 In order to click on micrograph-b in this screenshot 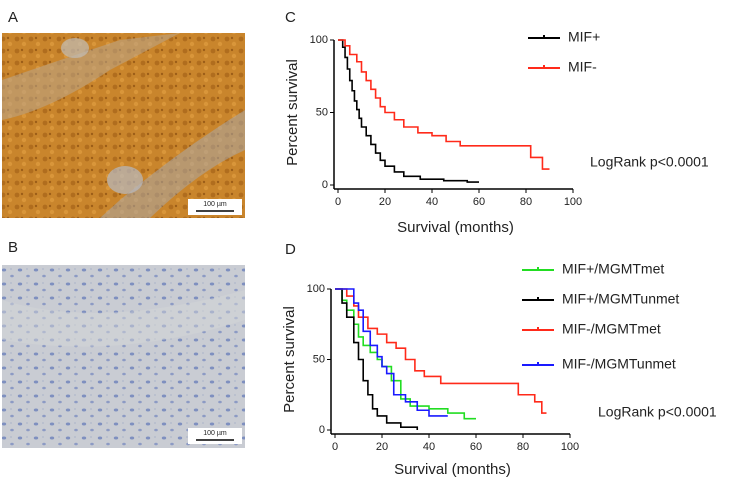, I will do `click(123, 356)`.